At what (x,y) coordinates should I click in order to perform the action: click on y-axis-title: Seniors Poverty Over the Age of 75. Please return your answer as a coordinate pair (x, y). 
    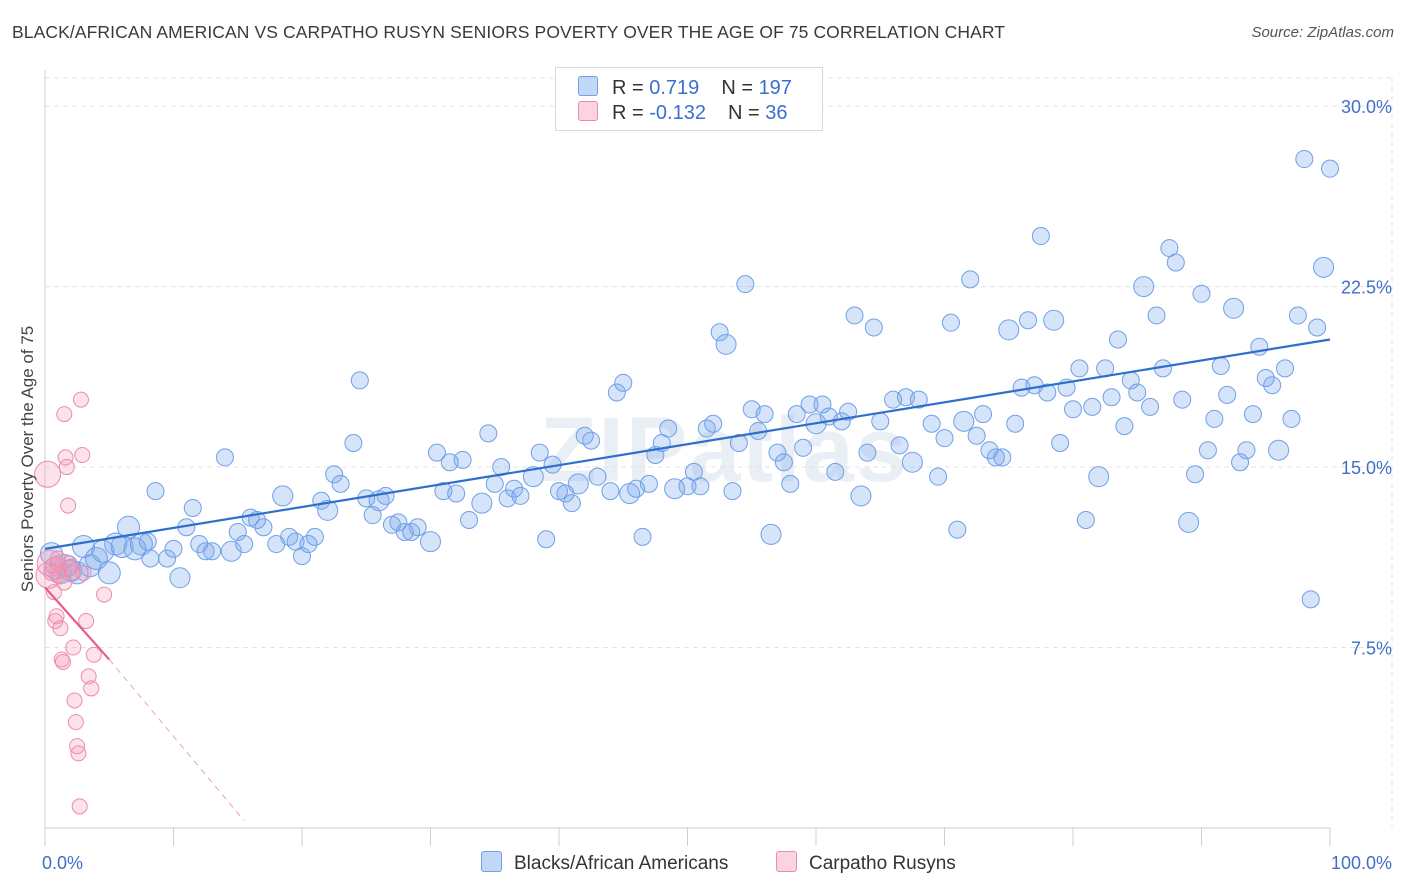
    Looking at the image, I should click on (27, 459).